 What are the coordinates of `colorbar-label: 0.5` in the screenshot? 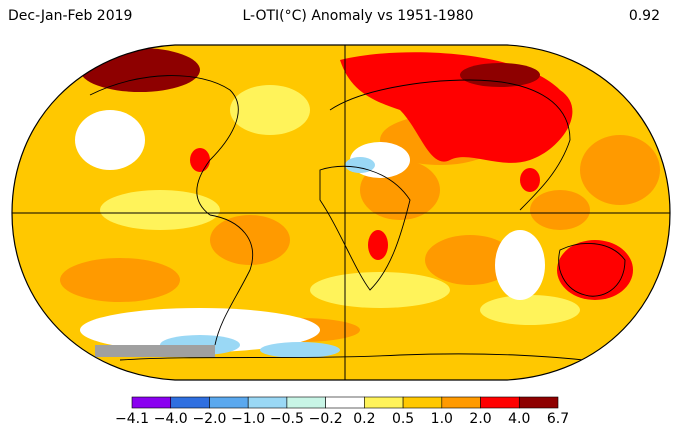 It's located at (403, 419).